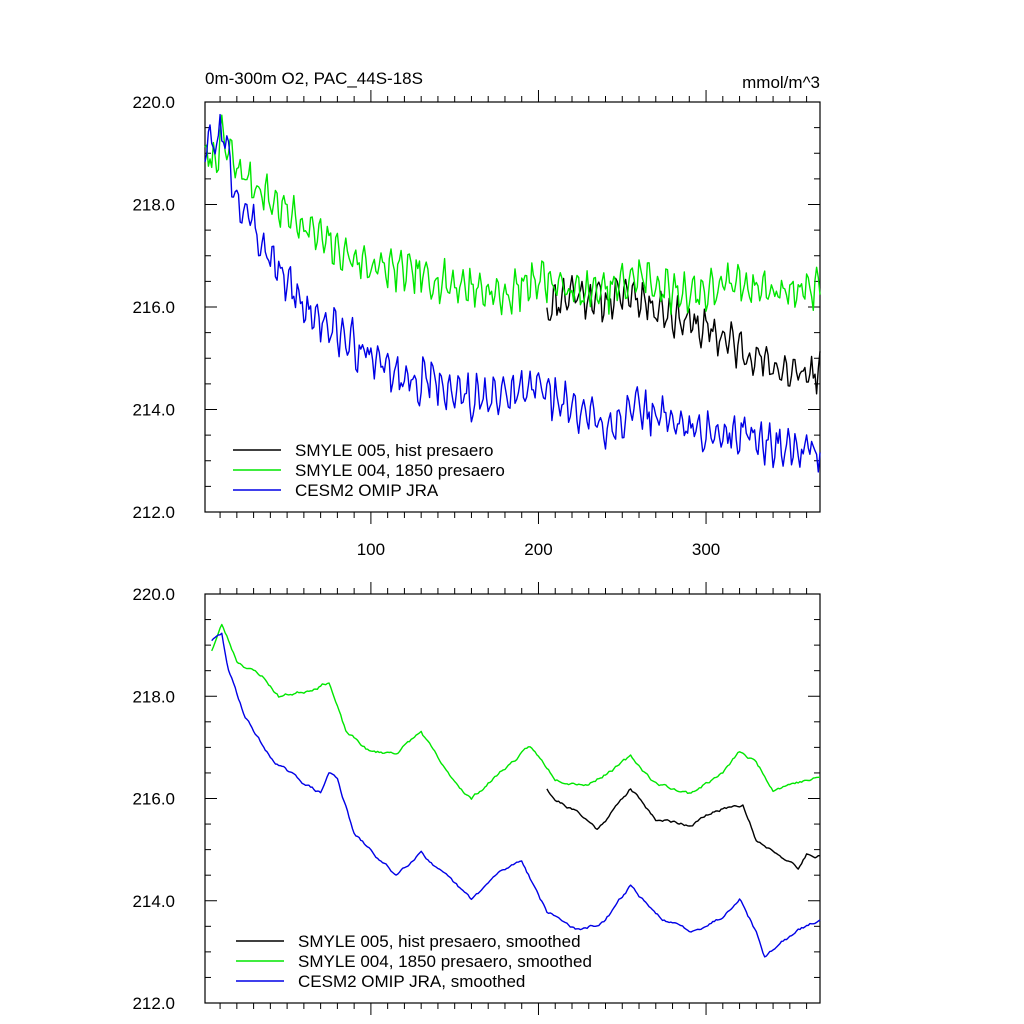  I want to click on x-tick-label: 100, so click(371, 549).